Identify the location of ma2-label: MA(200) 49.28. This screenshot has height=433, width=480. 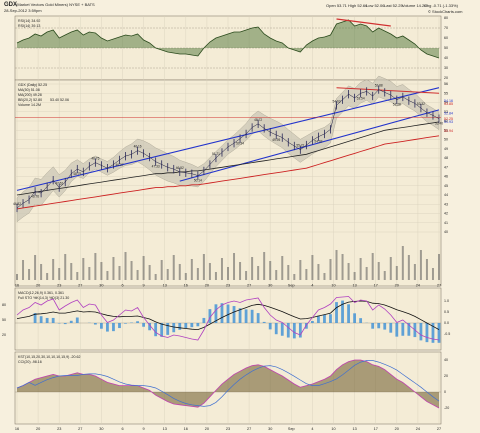
(30, 95).